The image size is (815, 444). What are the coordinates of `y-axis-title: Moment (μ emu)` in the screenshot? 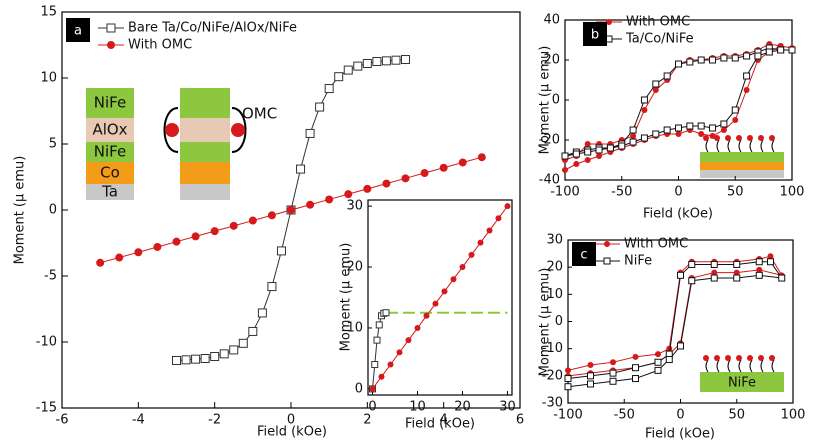 It's located at (20, 210).